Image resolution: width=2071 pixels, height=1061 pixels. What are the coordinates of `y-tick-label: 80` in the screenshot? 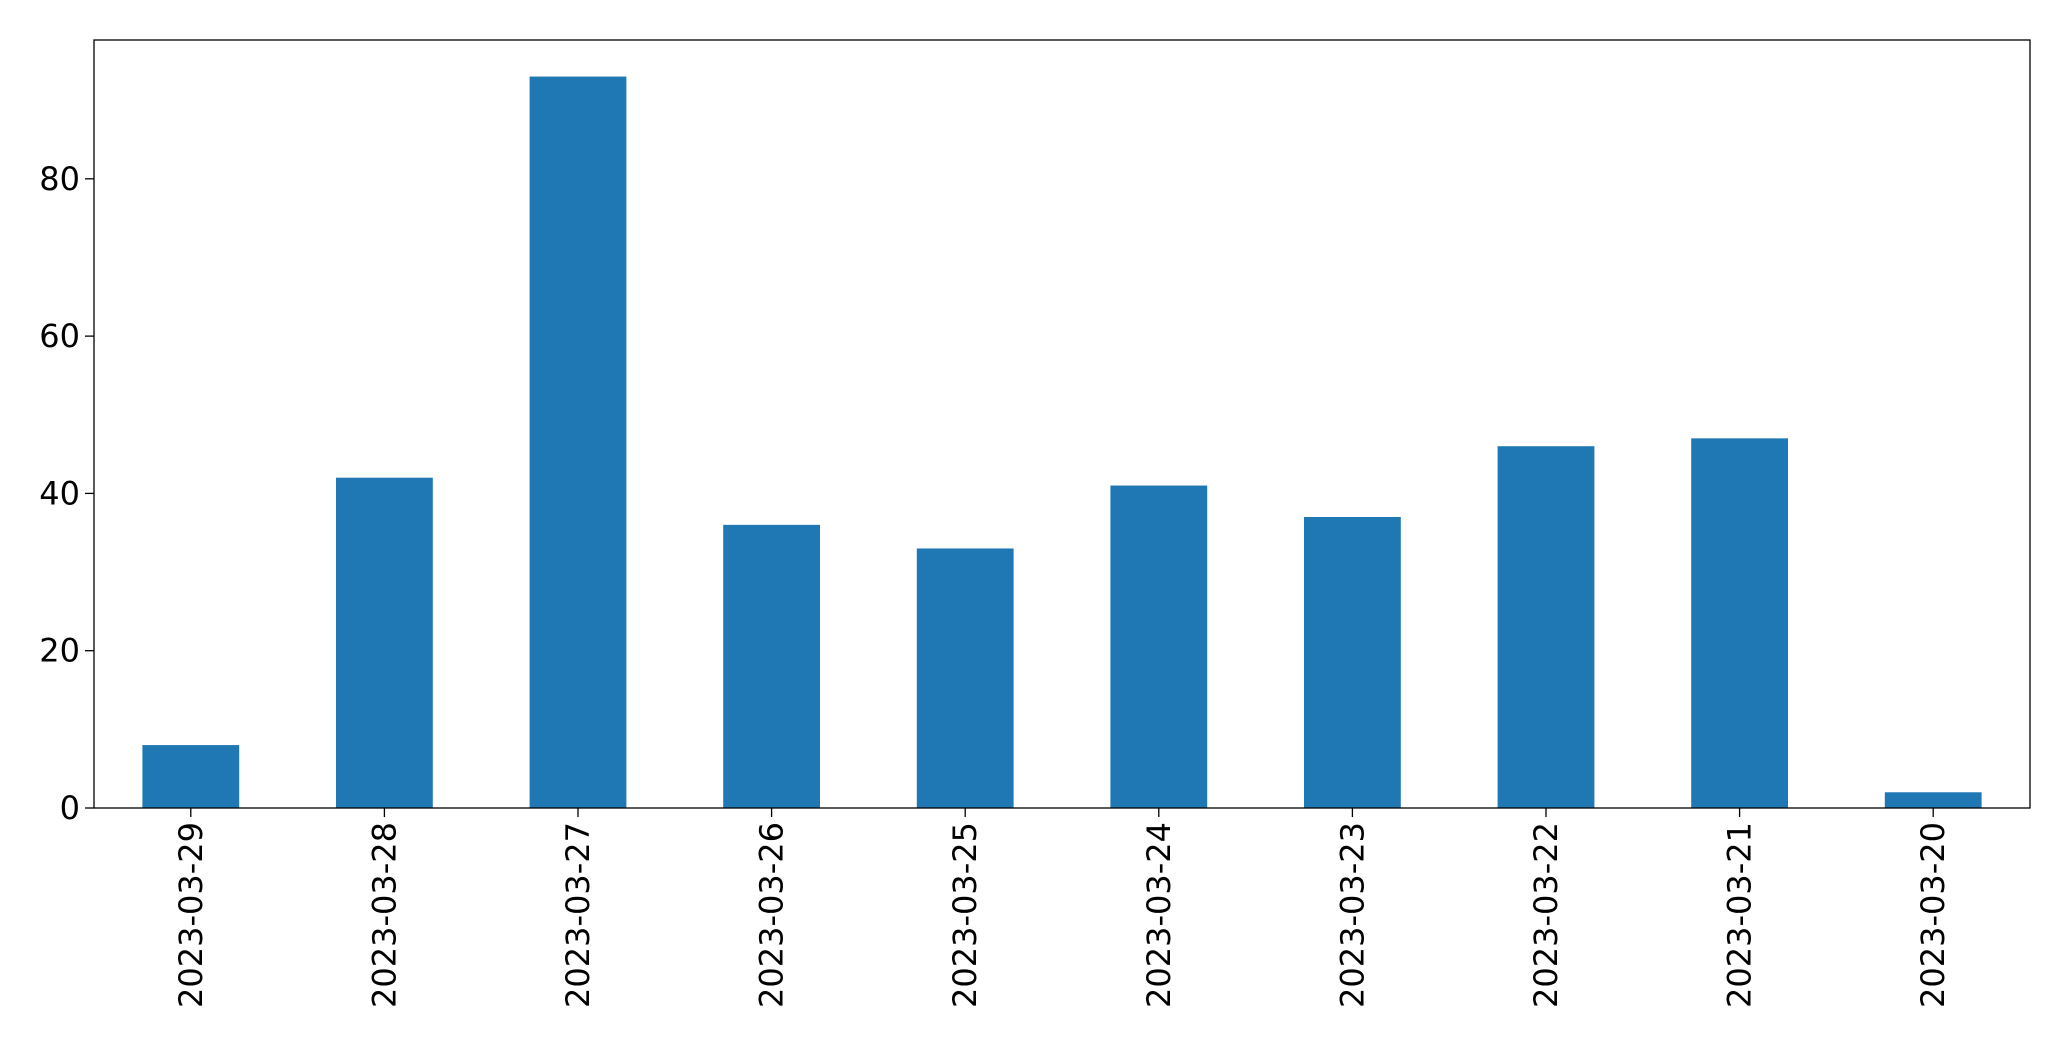 It's located at (59, 179).